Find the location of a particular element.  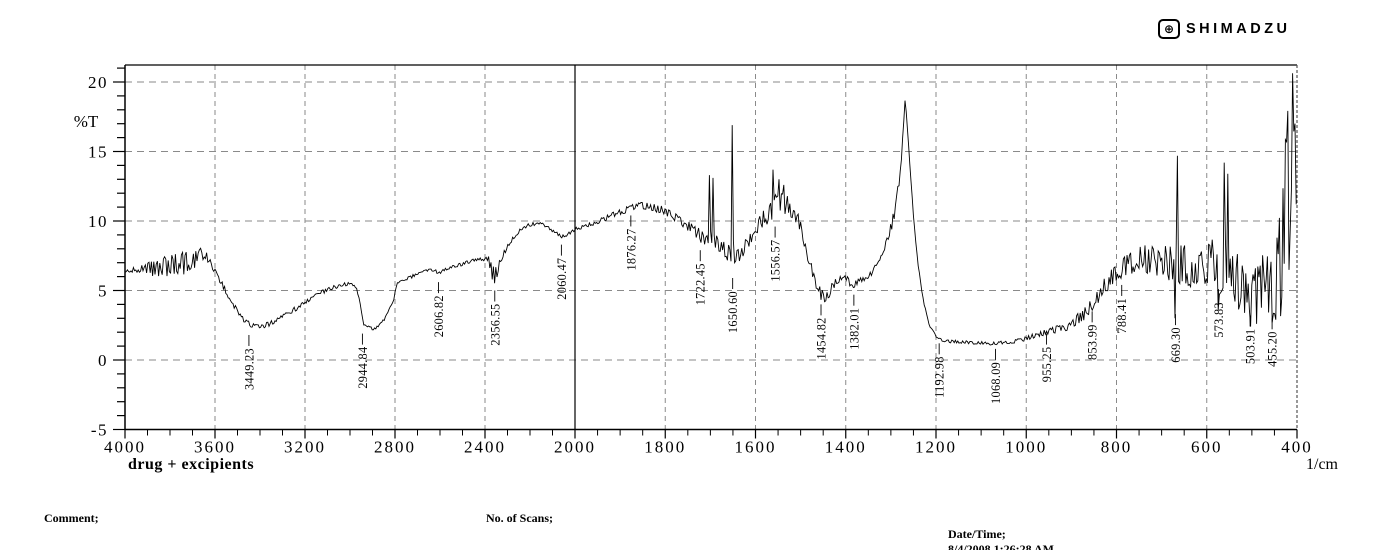

peak-label: 2356.55 is located at coordinates (495, 318).